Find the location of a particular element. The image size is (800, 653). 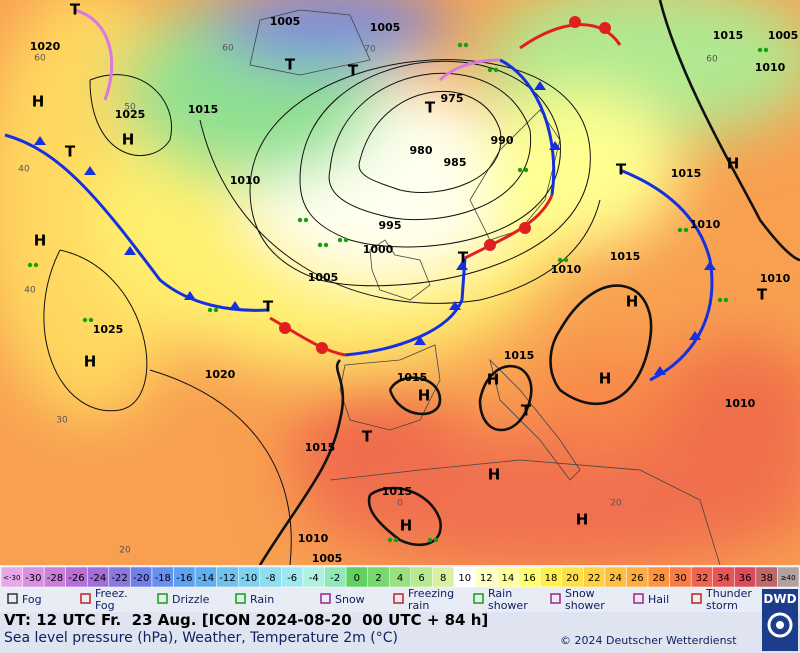

scale-label: -28 is located at coordinates (55, 578).